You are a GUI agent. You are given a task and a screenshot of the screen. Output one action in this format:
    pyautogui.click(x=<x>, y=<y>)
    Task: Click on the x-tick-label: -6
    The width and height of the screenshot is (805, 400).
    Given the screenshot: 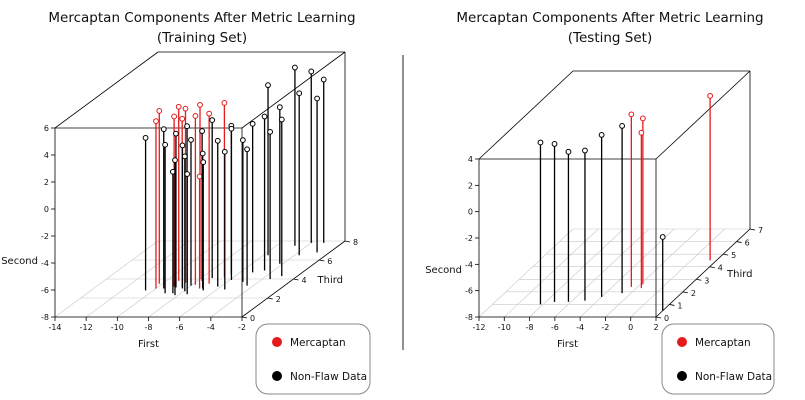 What is the action you would take?
    pyautogui.click(x=180, y=327)
    